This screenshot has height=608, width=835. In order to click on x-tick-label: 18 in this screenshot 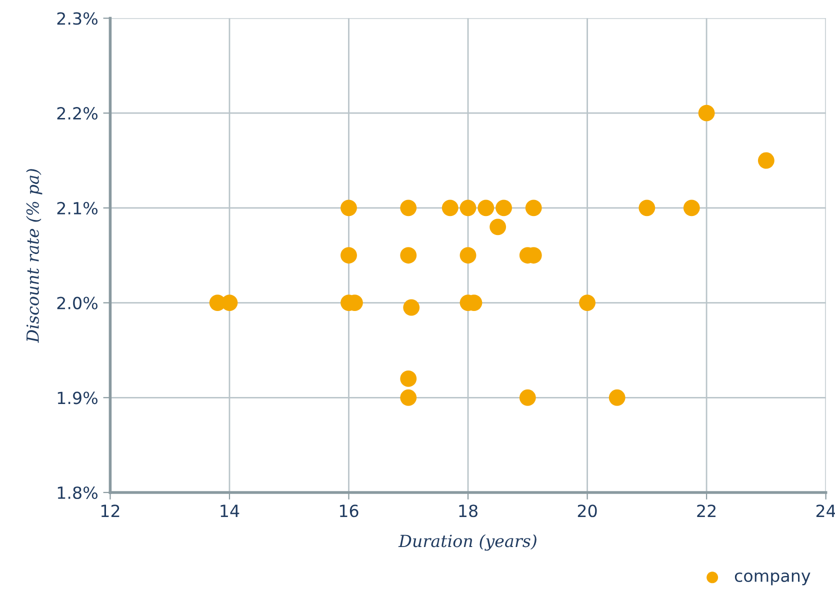, I will do `click(468, 511)`.